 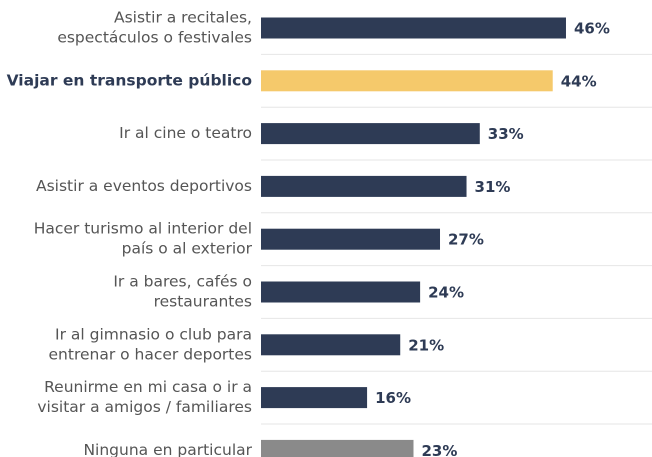 I want to click on category-label: Reunirme en mi casa o ir a, so click(x=148, y=387).